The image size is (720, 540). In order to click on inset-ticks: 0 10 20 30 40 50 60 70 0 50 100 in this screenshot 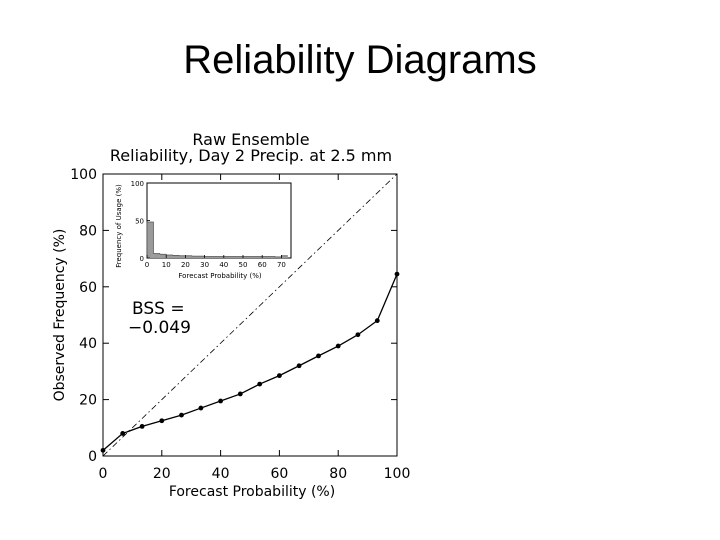, I will do `click(208, 224)`.